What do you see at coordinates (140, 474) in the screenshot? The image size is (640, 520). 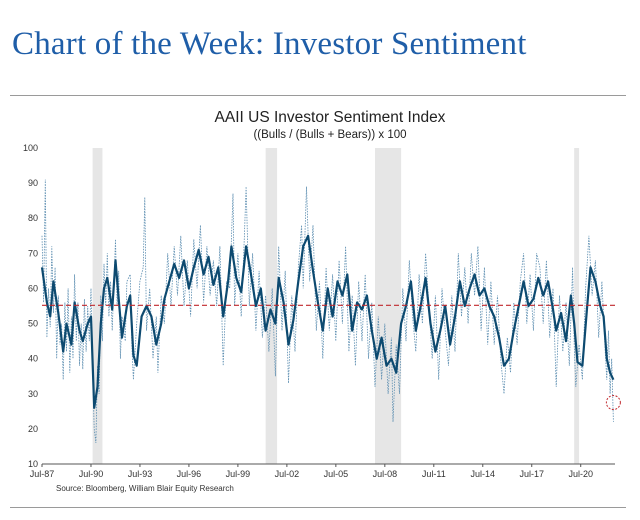 I see `x-tick-label: Jul-93` at bounding box center [140, 474].